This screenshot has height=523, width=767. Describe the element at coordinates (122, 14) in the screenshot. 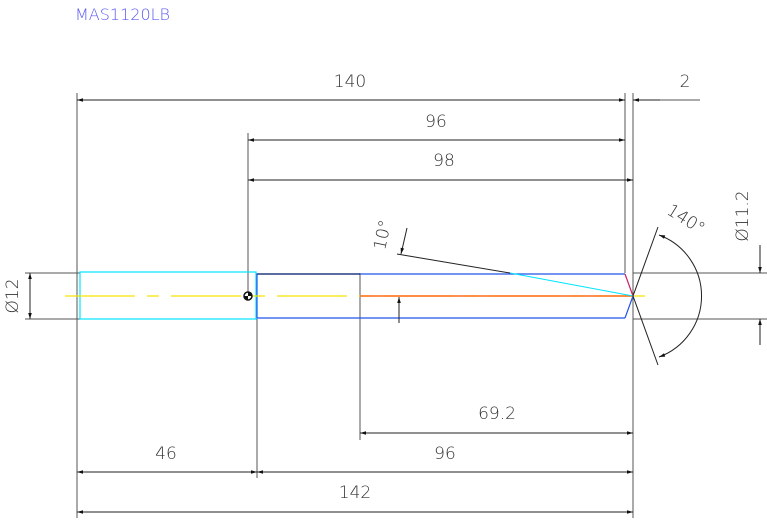

I see `drawing-title: MAS1120LB` at that location.